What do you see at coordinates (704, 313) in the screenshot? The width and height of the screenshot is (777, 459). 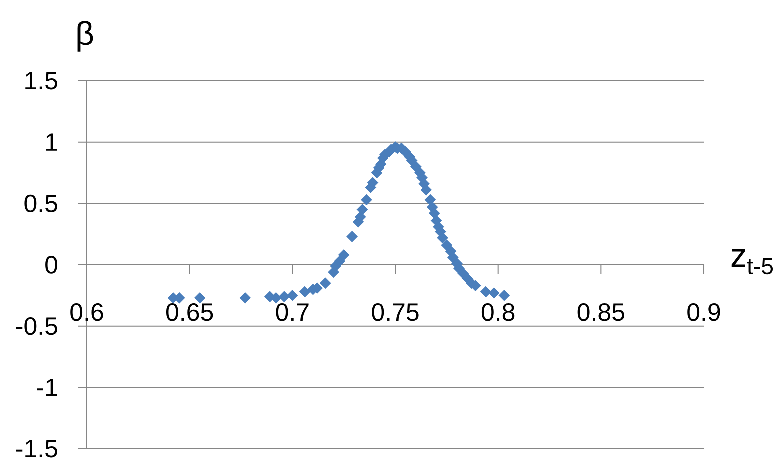 I see `x-tick-label: 0.9` at bounding box center [704, 313].